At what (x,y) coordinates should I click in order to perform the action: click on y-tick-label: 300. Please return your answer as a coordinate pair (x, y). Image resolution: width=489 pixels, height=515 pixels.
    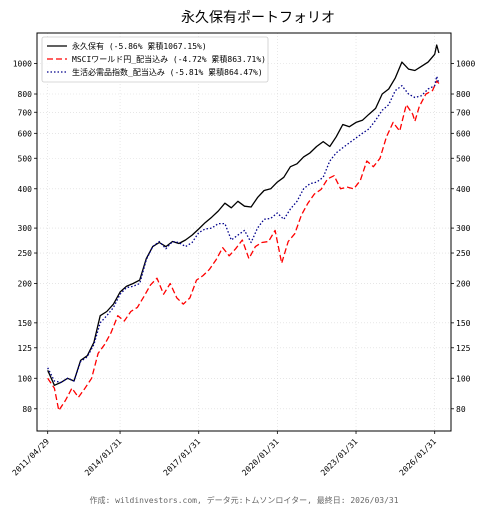
    Looking at the image, I should click on (25, 228).